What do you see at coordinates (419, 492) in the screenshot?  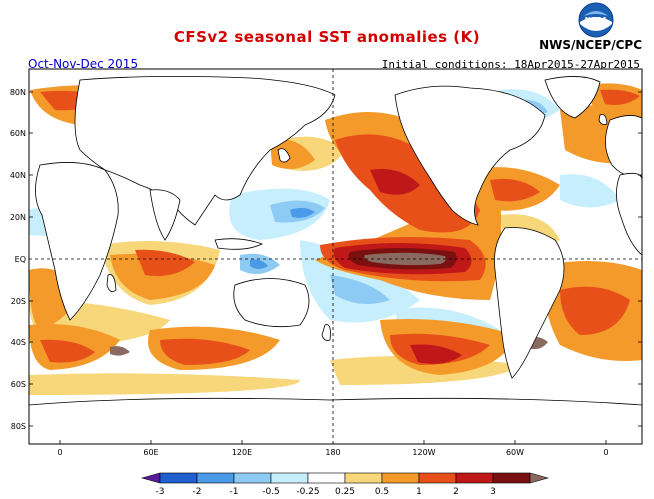 I see `colorbar-label: 1` at bounding box center [419, 492].